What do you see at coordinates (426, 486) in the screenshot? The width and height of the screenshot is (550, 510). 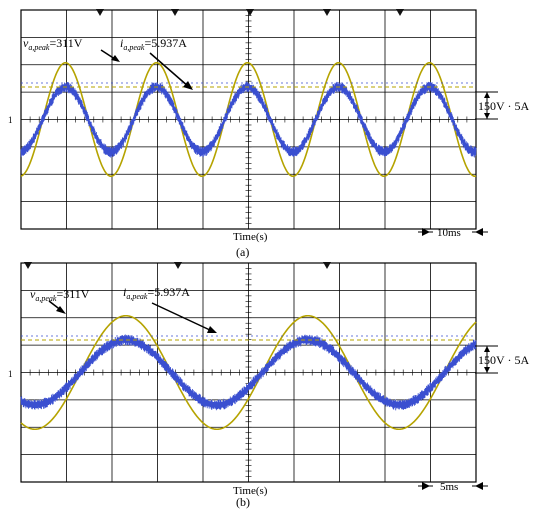 I see `time-scale-arrow-left-b` at bounding box center [426, 486].